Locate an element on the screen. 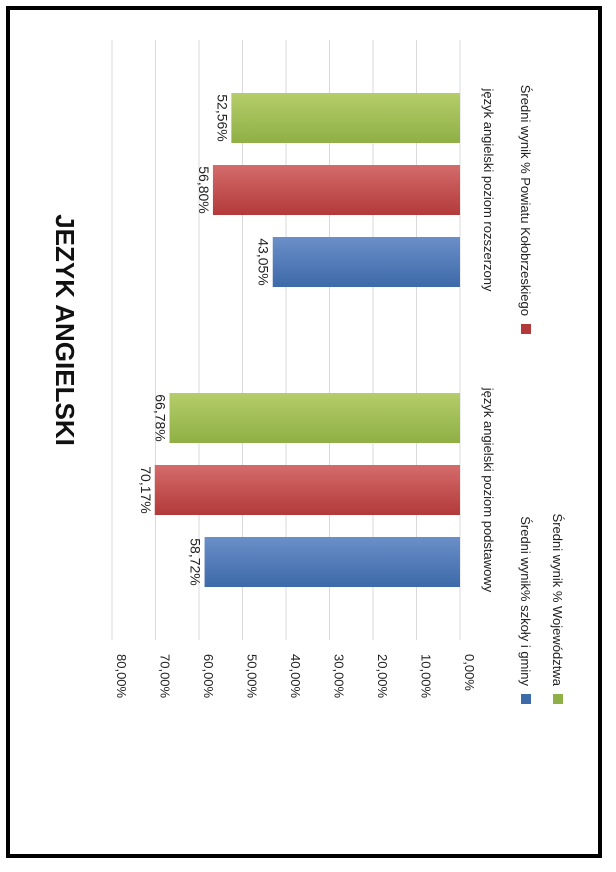 Image resolution: width=616 pixels, height=872 pixels. category-label: język angielski poziom podstawowy is located at coordinates (488, 490).